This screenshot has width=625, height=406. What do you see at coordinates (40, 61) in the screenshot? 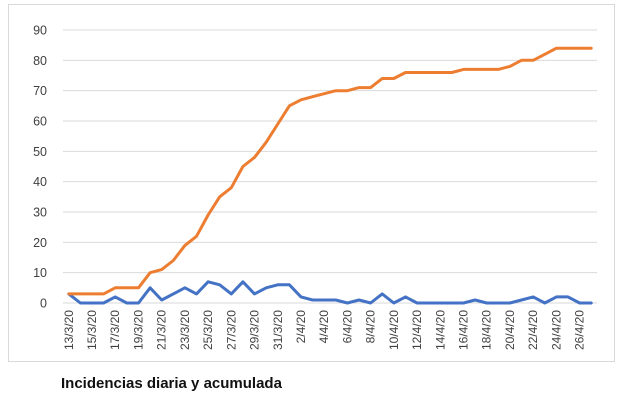
I see `y-tick-label: 80` at bounding box center [40, 61].